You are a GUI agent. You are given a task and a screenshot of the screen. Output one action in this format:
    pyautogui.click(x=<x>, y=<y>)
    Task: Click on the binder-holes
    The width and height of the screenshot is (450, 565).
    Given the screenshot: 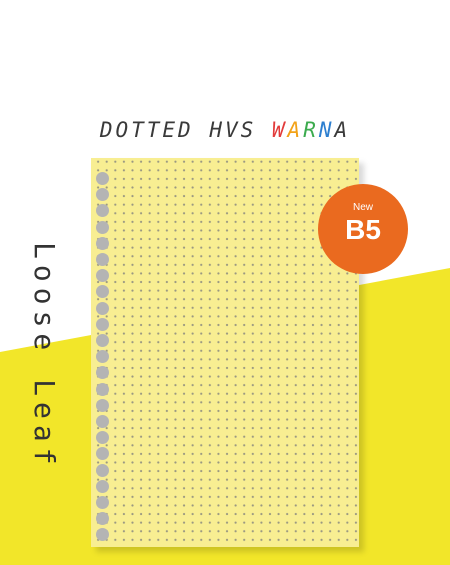 What is the action you would take?
    pyautogui.click(x=103, y=357)
    